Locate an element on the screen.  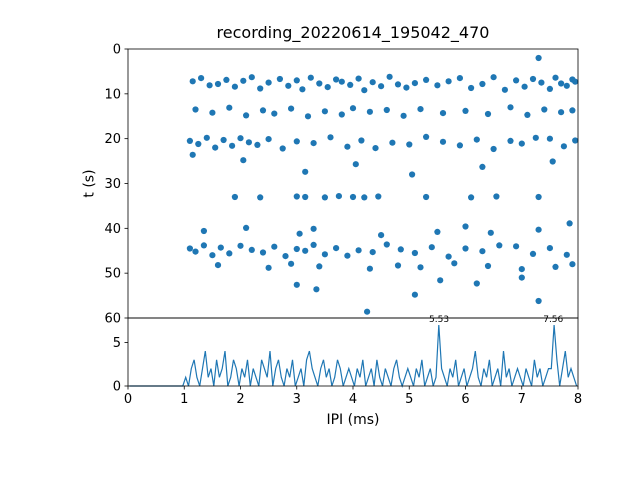
x-tick-label: 3 is located at coordinates (297, 399).